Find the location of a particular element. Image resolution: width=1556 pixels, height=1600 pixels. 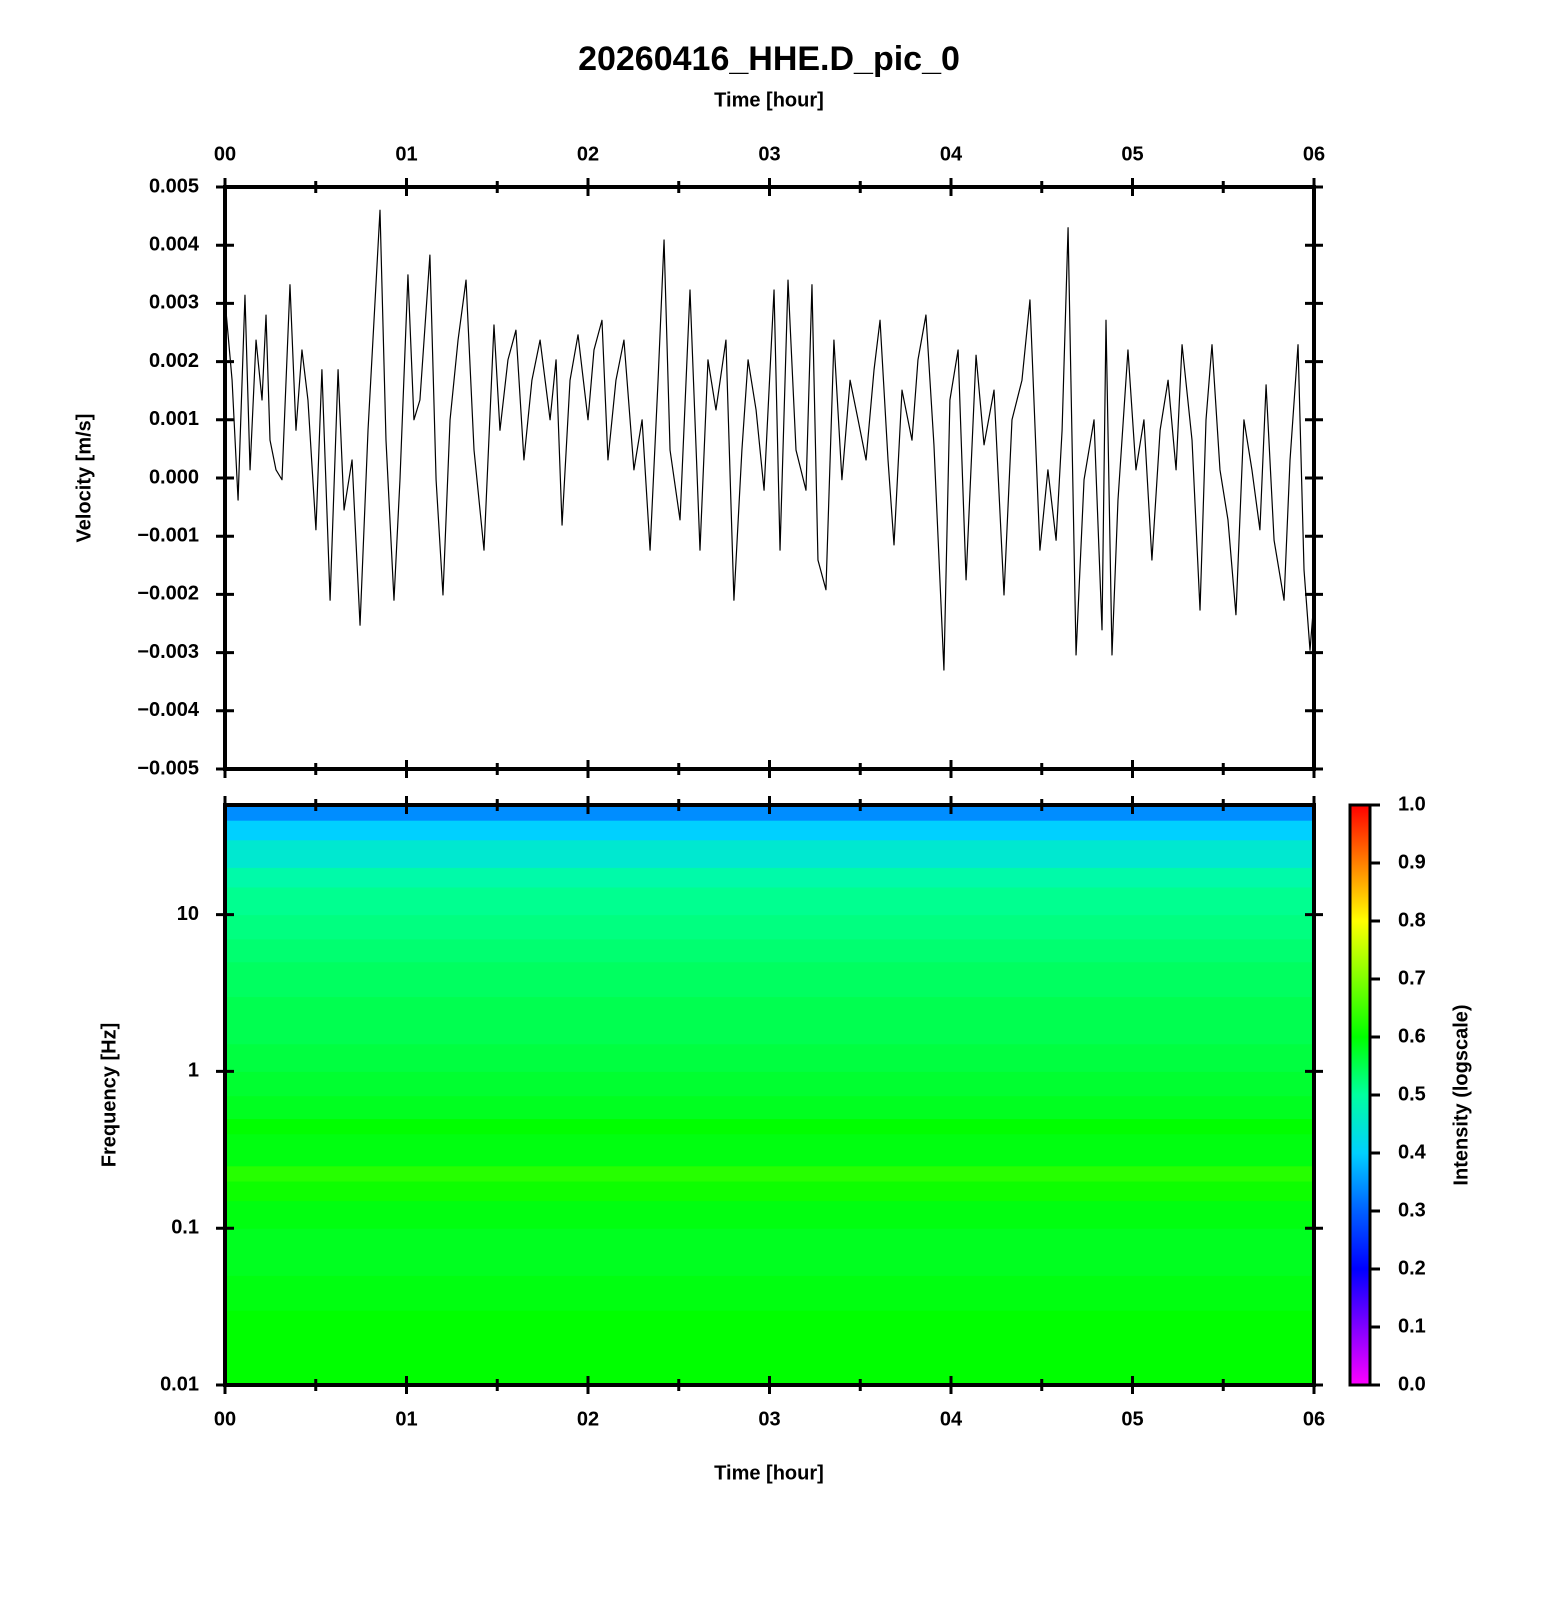

y-tick-label: 0.003 is located at coordinates (174, 303).